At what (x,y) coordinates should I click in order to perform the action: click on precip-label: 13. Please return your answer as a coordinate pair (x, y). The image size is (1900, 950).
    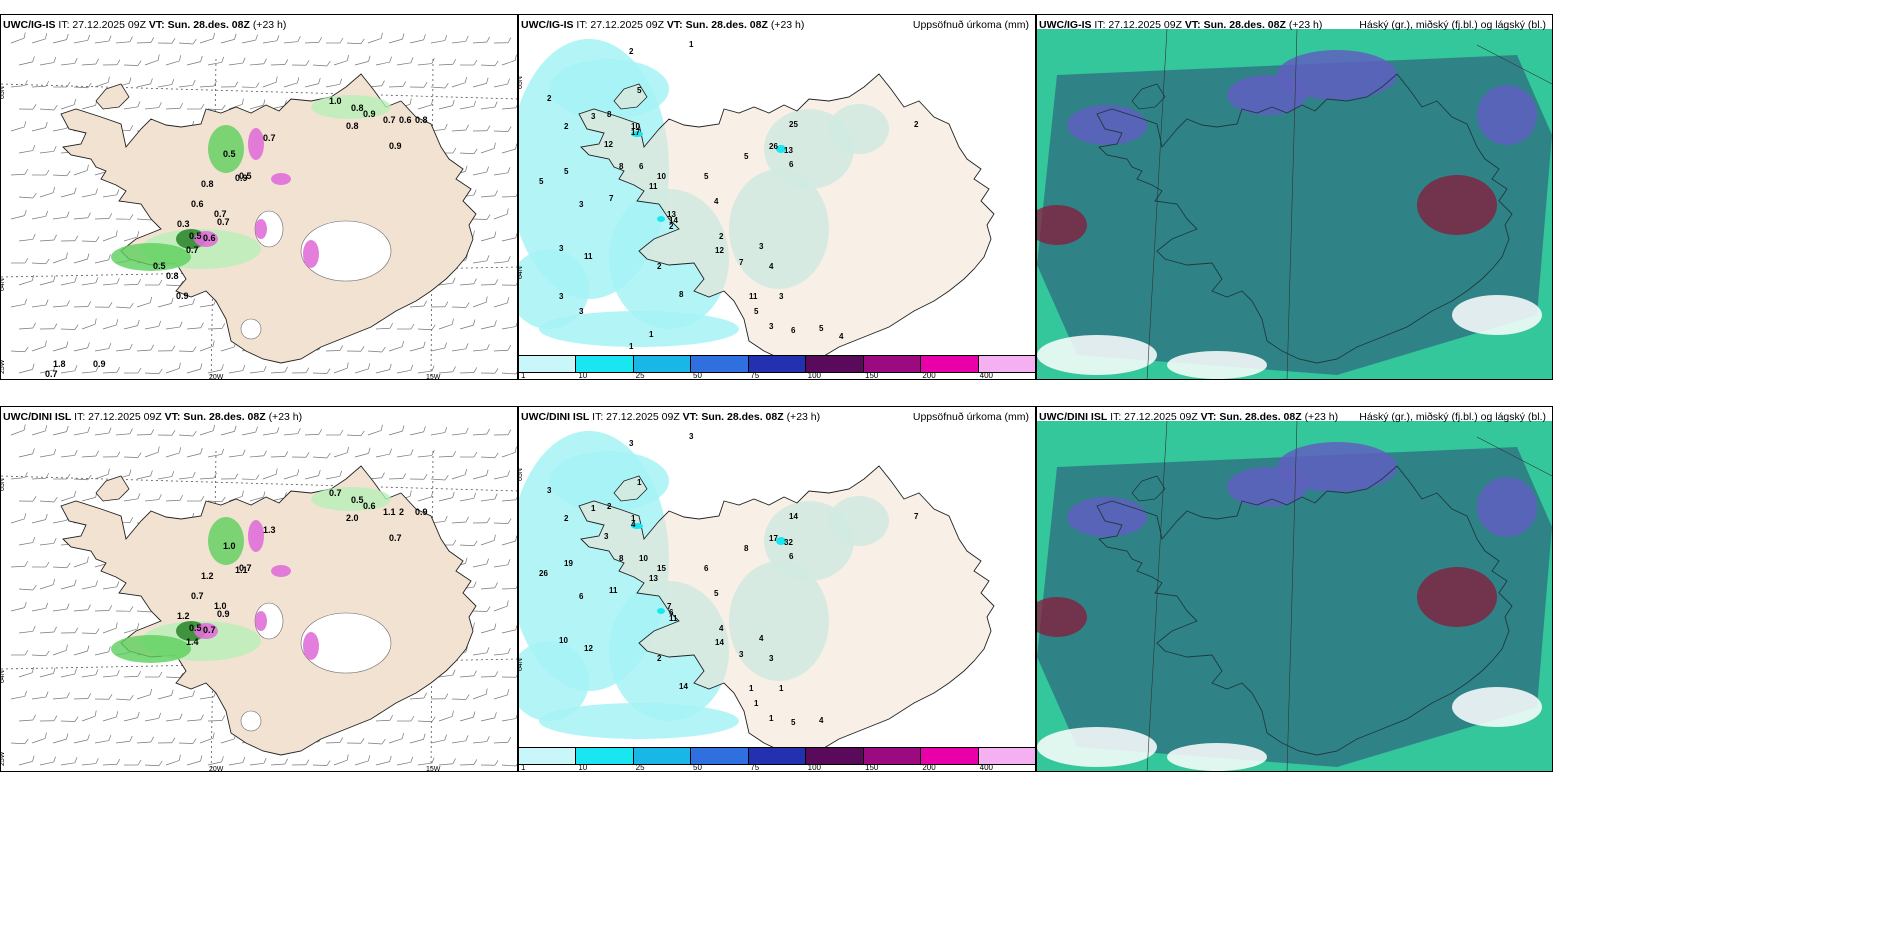
    Looking at the image, I should click on (653, 578).